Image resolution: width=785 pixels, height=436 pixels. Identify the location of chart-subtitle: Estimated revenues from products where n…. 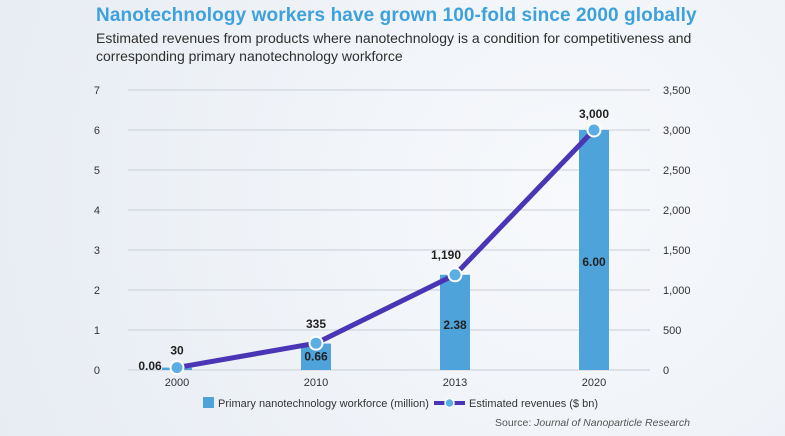
(394, 47).